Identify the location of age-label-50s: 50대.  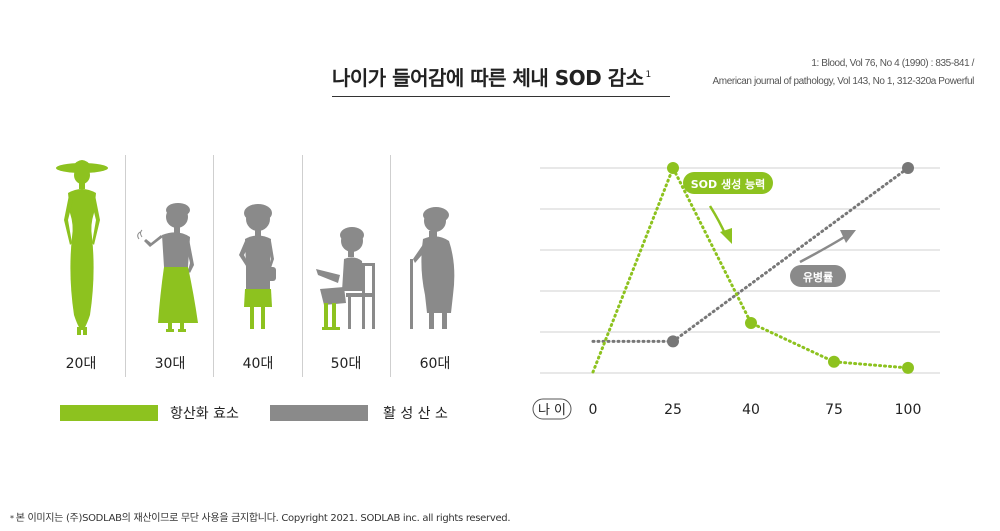
(346, 364).